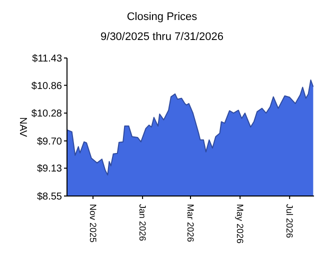 Image resolution: width=324 pixels, height=267 pixels. I want to click on chart-subtitle: 9/30/2025 thru 7/31/2026, so click(162, 37).